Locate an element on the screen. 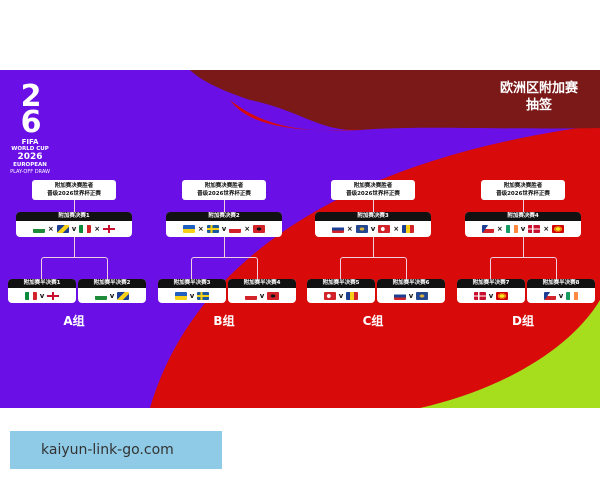 Image resolution: width=600 pixels, height=480 pixels. final-match-card: 附加赛决赛4 × v × is located at coordinates (523, 224).